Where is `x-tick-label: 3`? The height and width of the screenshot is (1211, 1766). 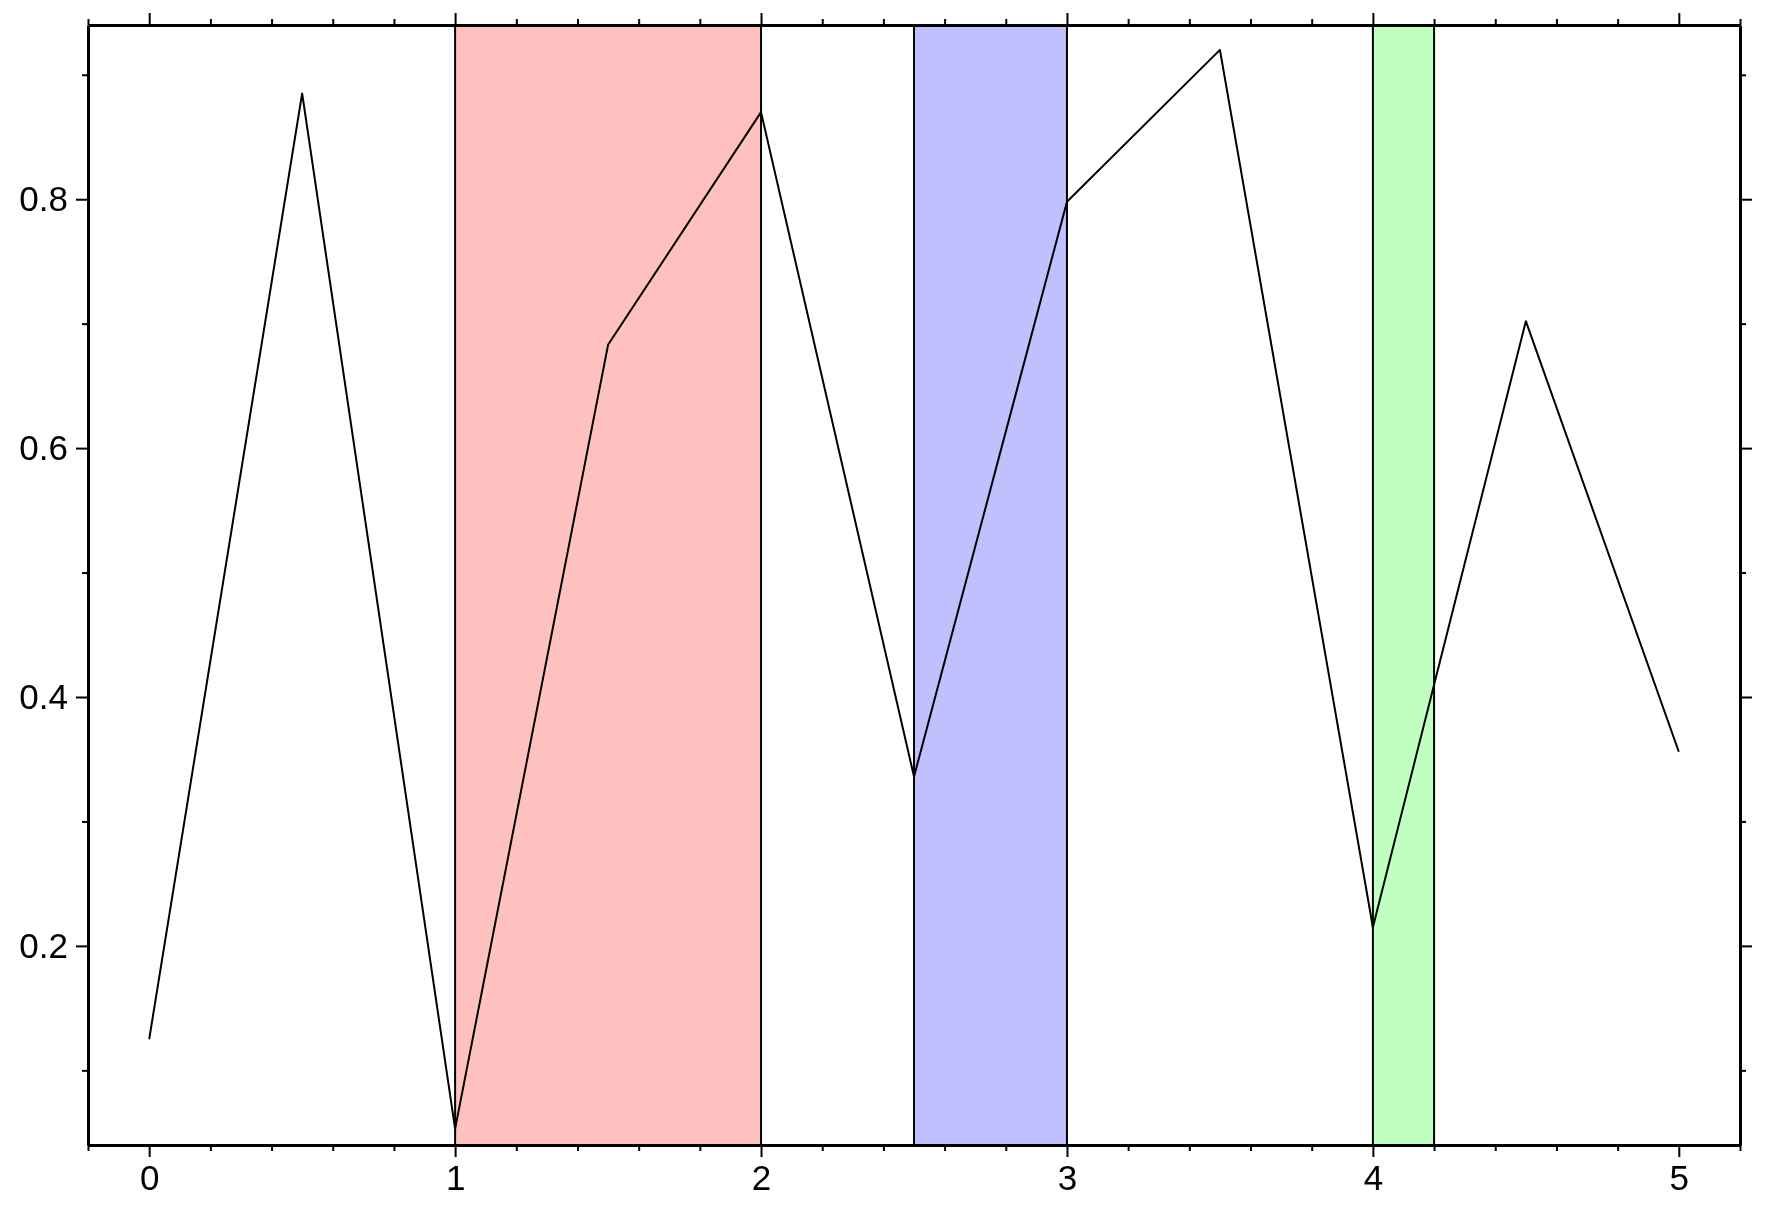 x-tick-label: 3 is located at coordinates (1067, 1177).